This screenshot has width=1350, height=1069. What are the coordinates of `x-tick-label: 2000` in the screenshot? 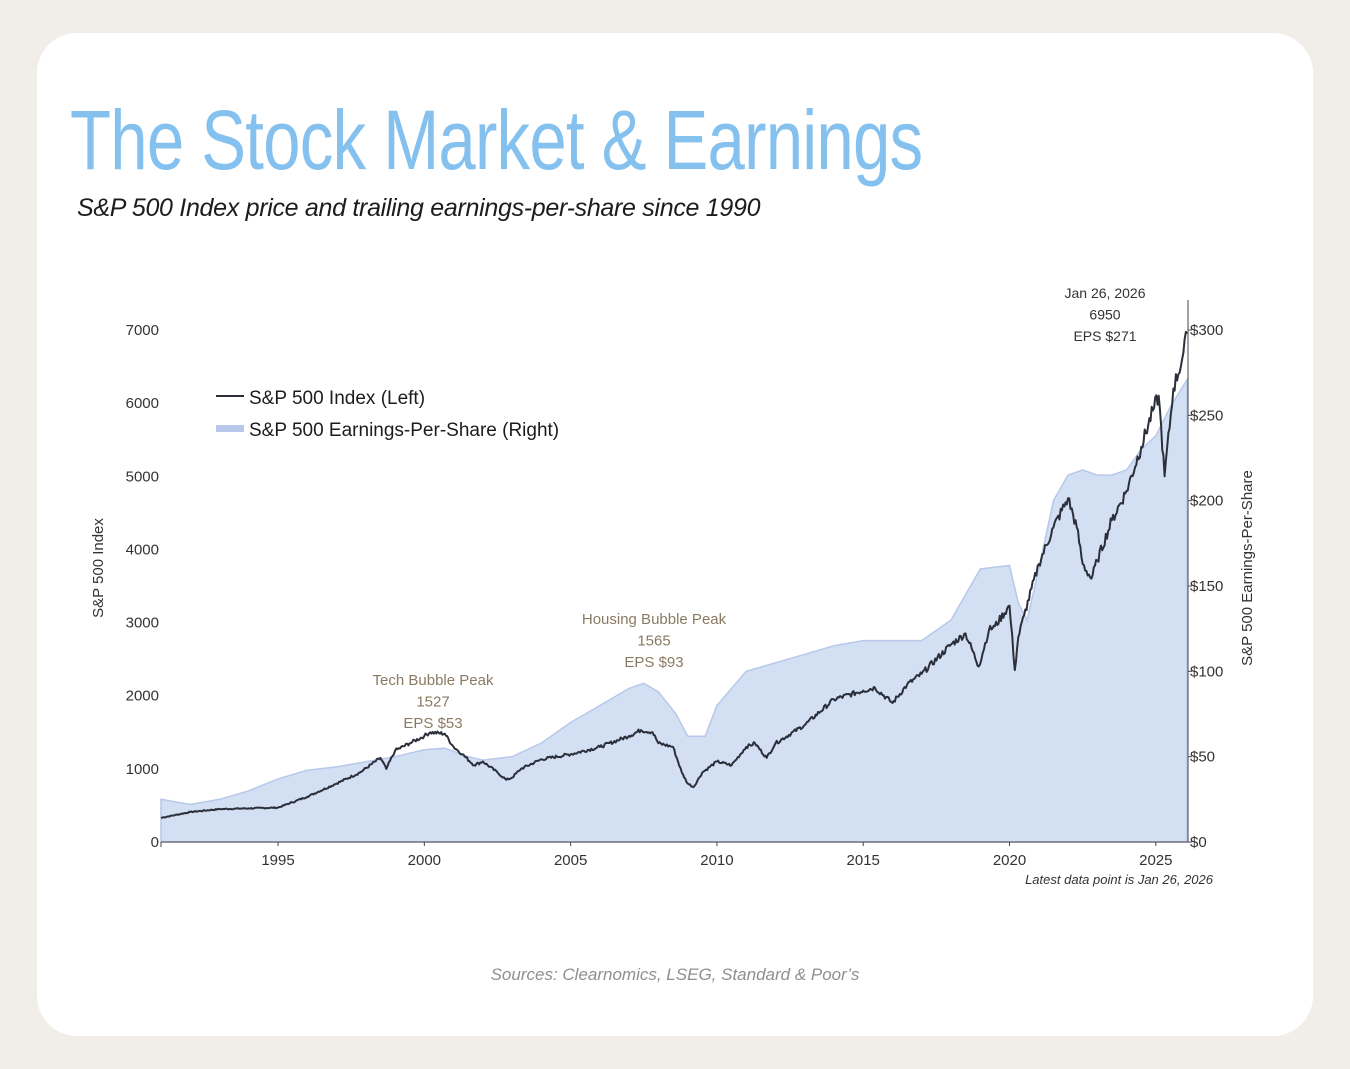 It's located at (424, 860).